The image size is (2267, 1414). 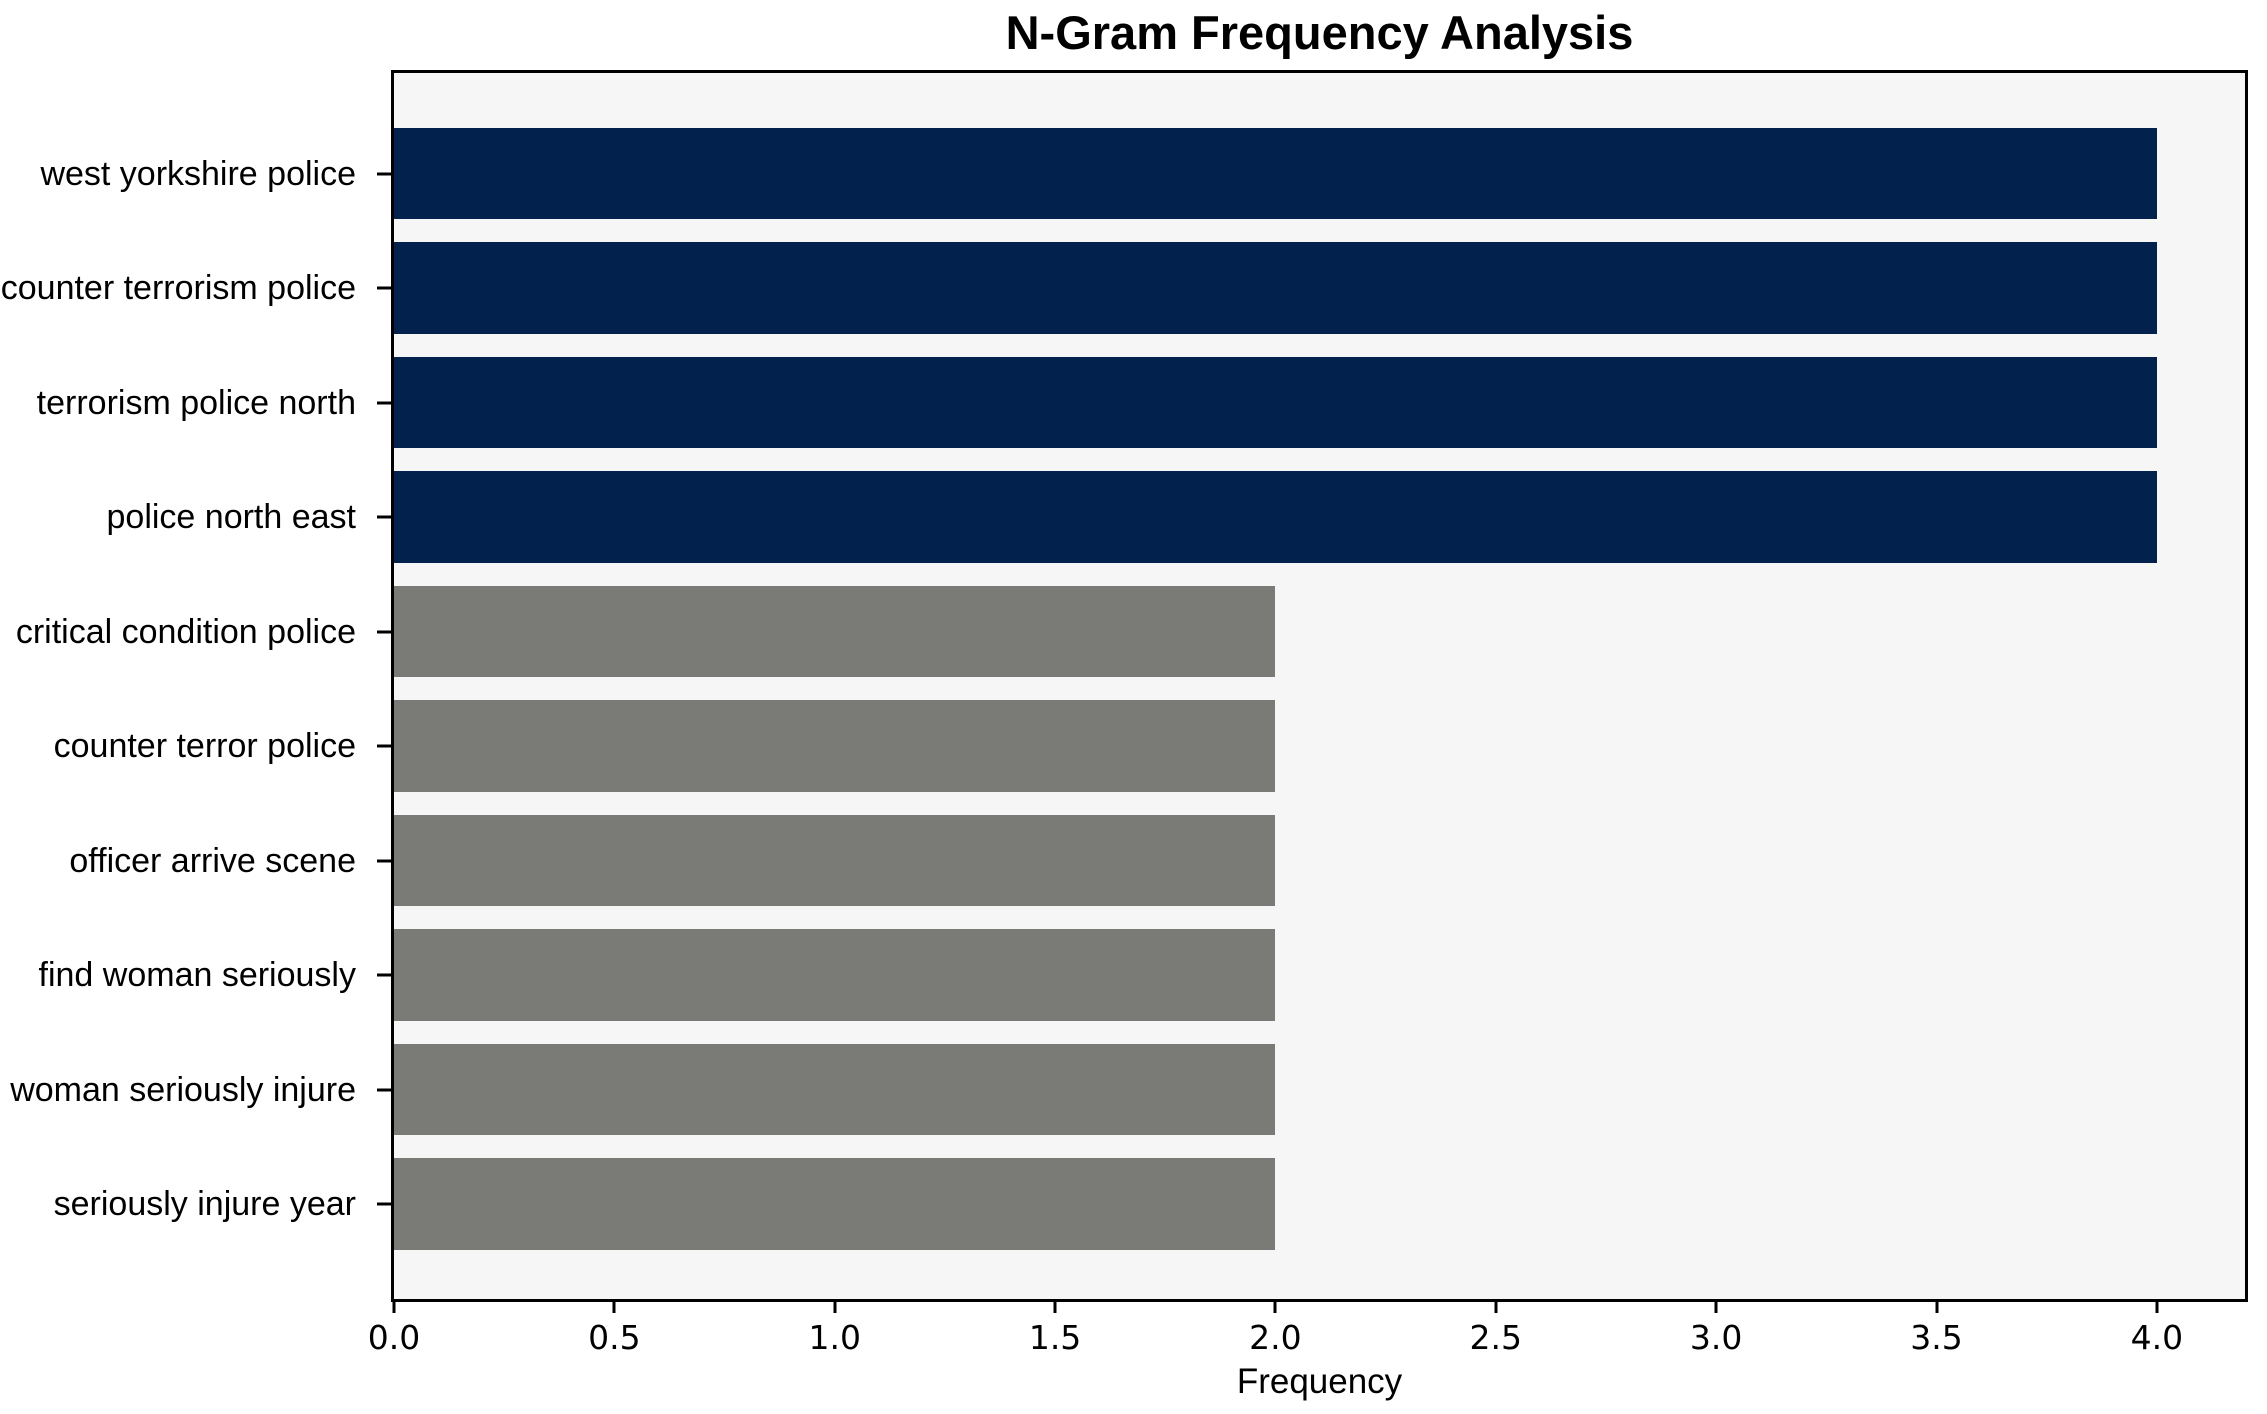 What do you see at coordinates (212, 860) in the screenshot?
I see `y-tick-label: officer arrive scene` at bounding box center [212, 860].